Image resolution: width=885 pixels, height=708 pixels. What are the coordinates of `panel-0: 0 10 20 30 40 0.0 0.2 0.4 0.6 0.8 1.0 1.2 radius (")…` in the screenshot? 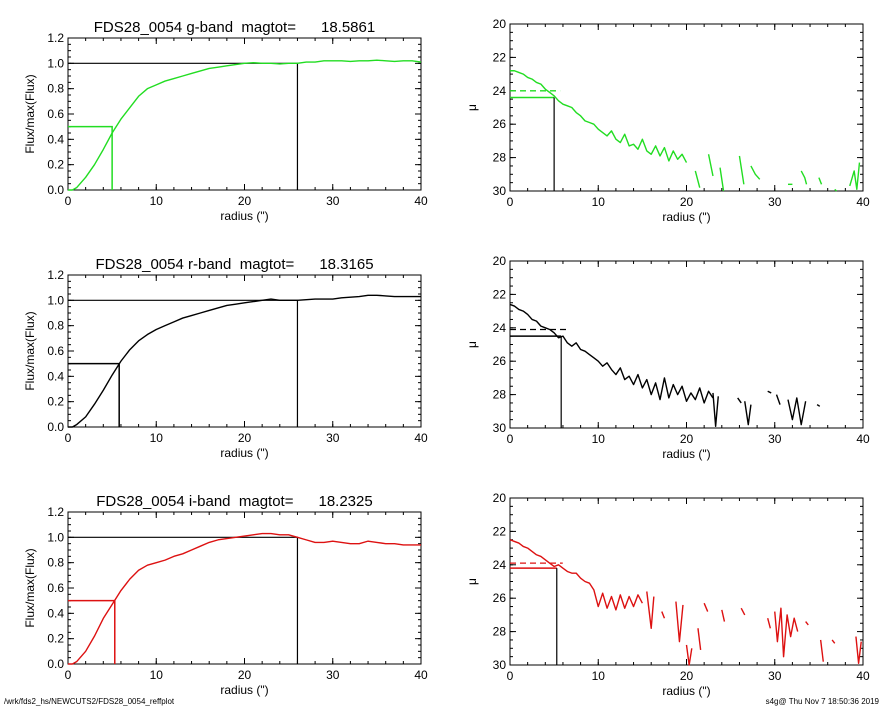 It's located at (225, 121).